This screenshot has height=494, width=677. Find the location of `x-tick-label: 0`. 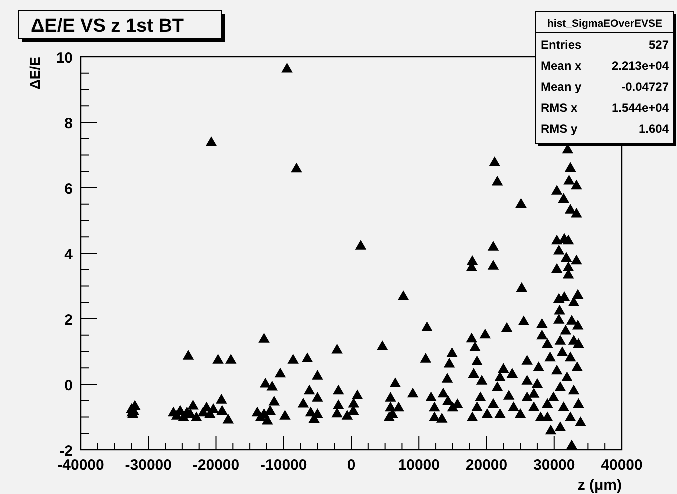

x-tick-label: 0 is located at coordinates (351, 465).